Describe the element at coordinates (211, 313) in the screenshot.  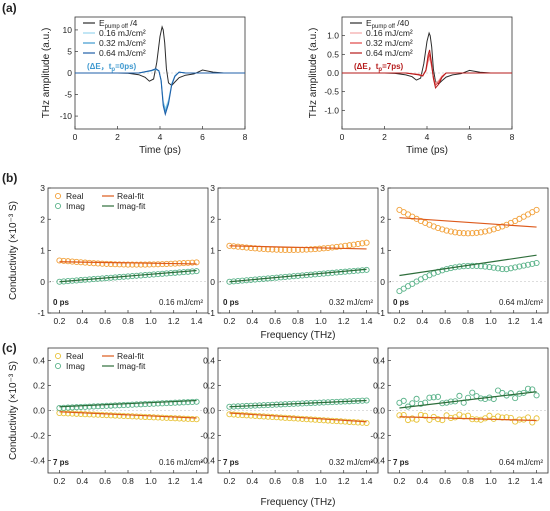
I see `y-tick-label: -1` at that location.